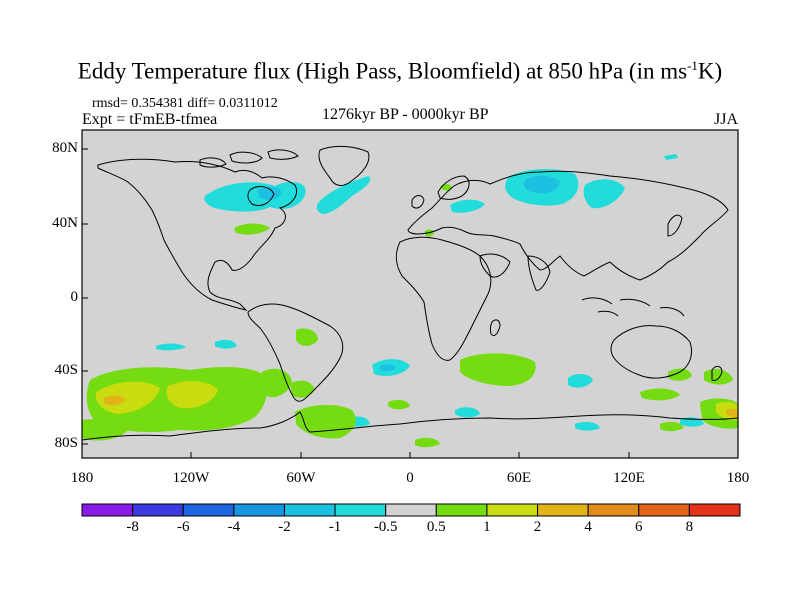  Describe the element at coordinates (672, 426) in the screenshot. I see `patch-antarctic-green-right` at that location.